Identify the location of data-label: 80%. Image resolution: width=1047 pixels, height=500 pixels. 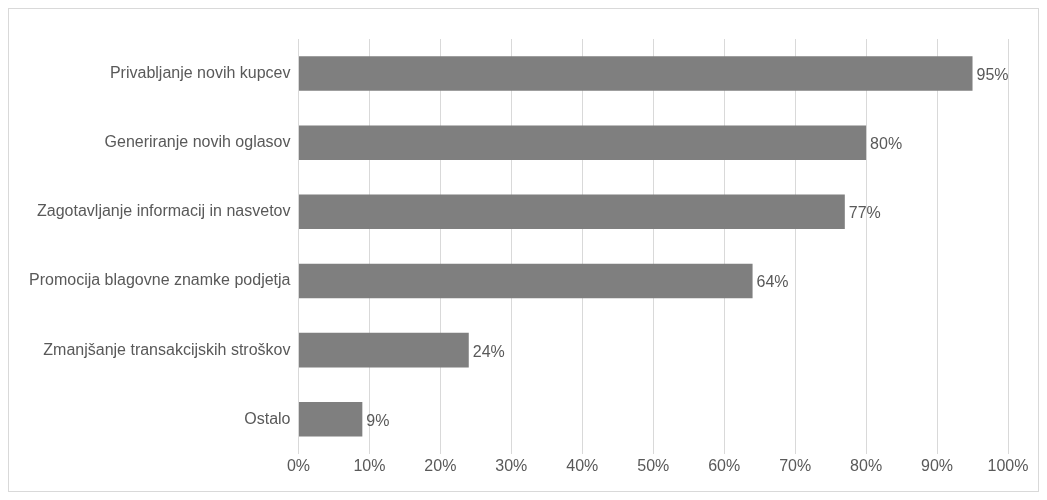
(886, 144).